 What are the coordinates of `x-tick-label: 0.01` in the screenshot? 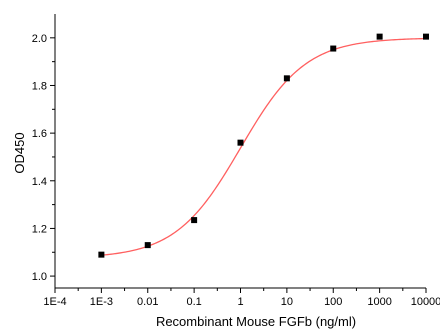 It's located at (147, 302).